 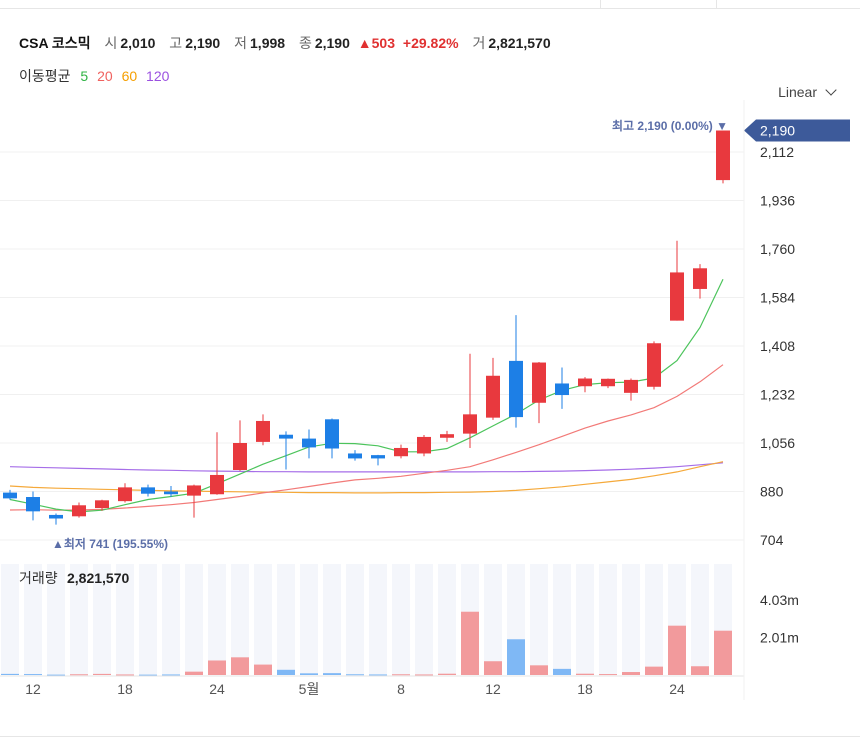 I want to click on y-tick-label: 1,408, so click(x=777, y=346).